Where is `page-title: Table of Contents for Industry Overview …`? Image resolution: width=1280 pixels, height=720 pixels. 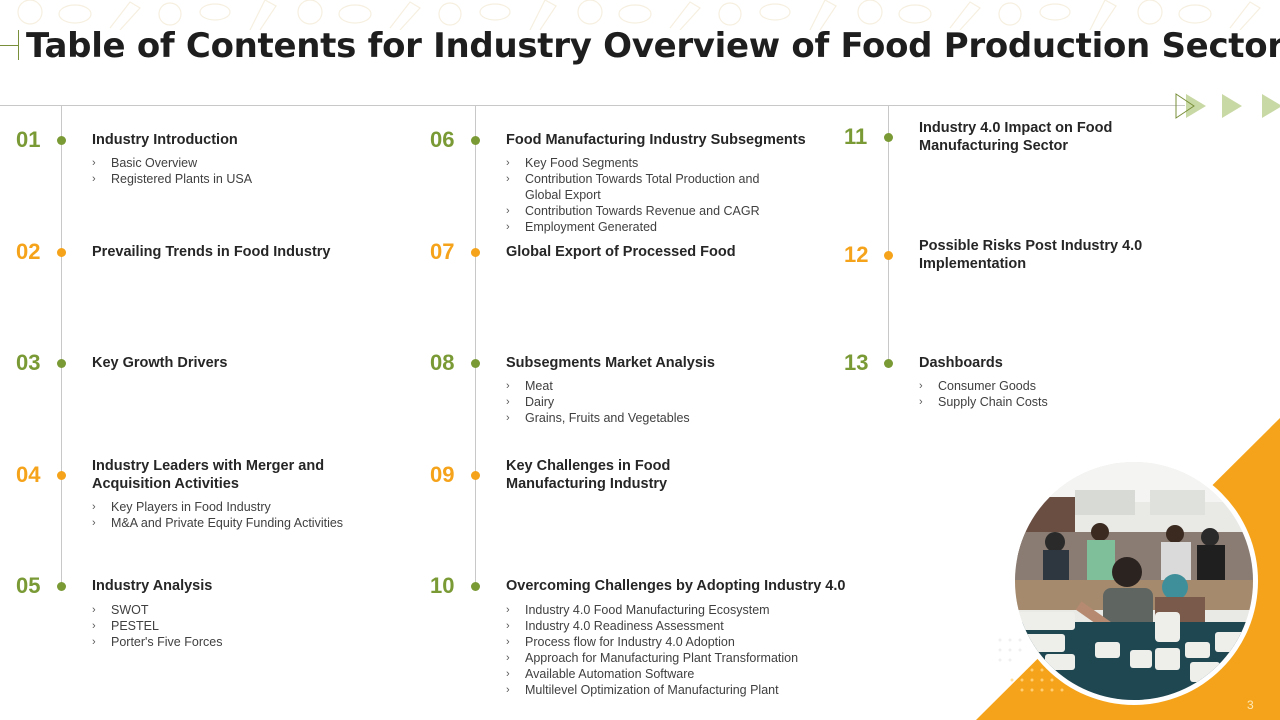
page-title: Table of Contents for Industry Overview … is located at coordinates (653, 46).